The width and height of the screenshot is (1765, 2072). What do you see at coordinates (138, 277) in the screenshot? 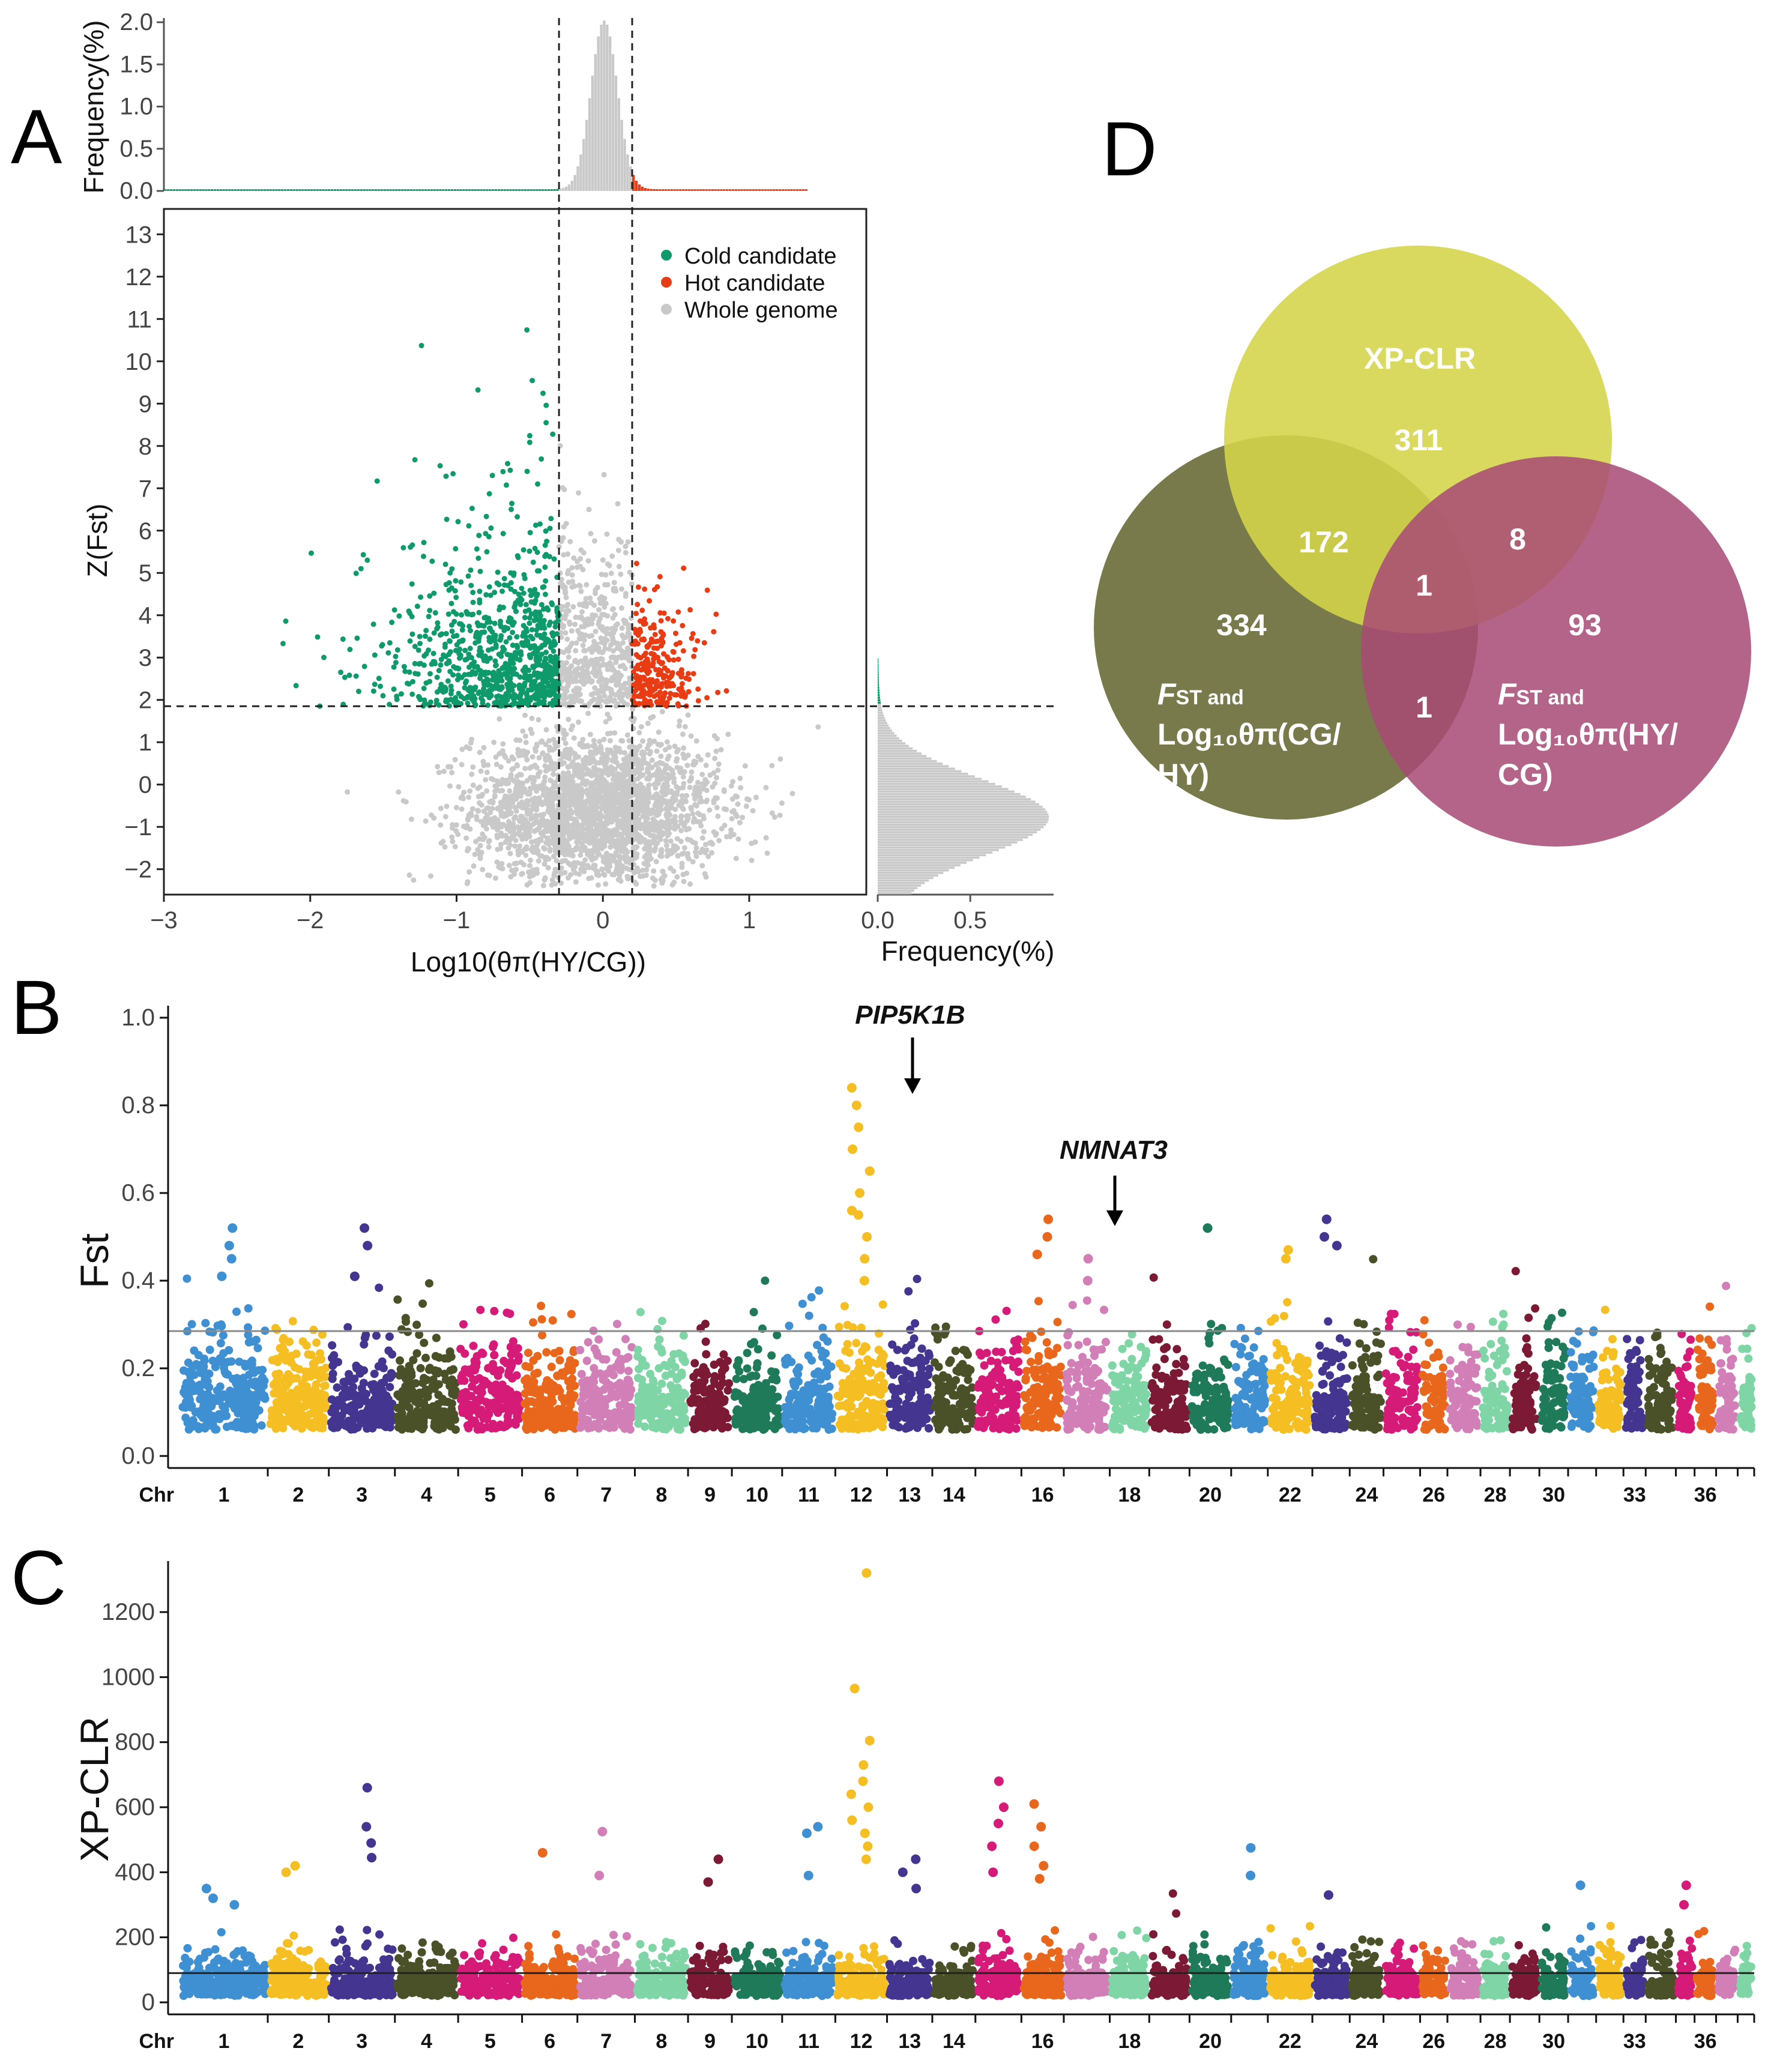
I see `scatter-a-ytick-label: 12` at bounding box center [138, 277].